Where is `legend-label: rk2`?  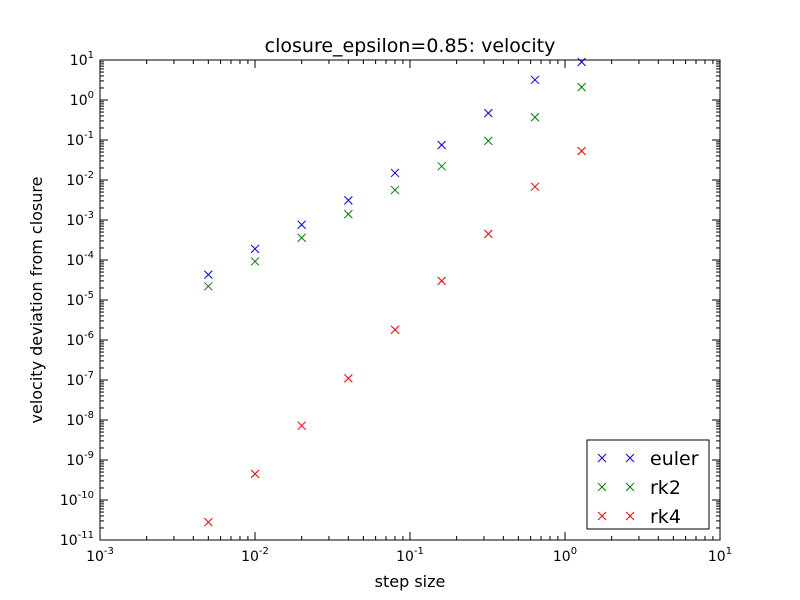 legend-label: rk2 is located at coordinates (665, 488).